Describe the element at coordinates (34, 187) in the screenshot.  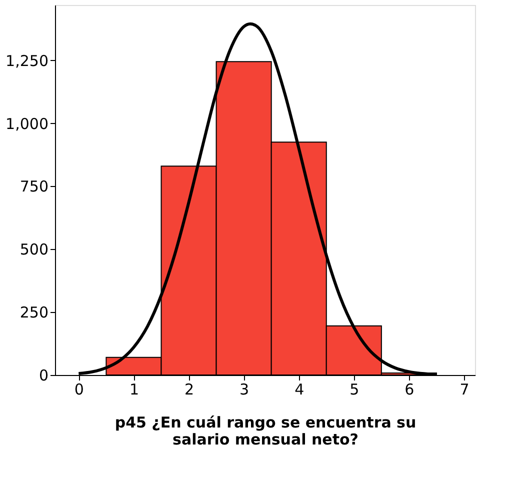
I see `y-tick-label: 750` at that location.